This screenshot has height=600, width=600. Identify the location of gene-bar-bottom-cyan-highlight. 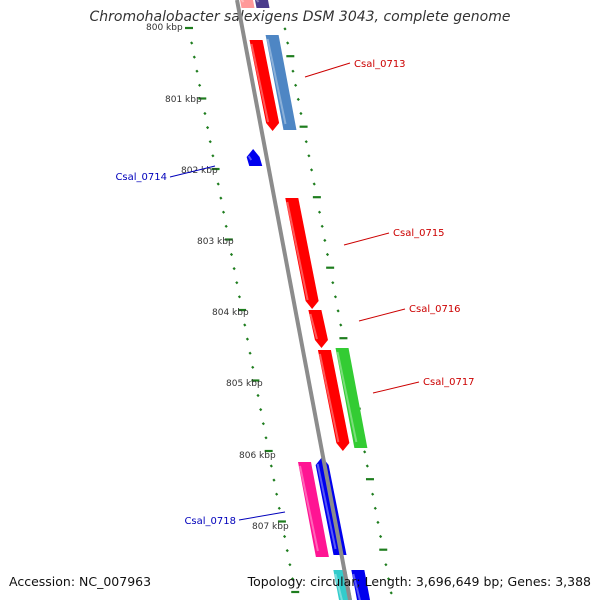
(338, 586).